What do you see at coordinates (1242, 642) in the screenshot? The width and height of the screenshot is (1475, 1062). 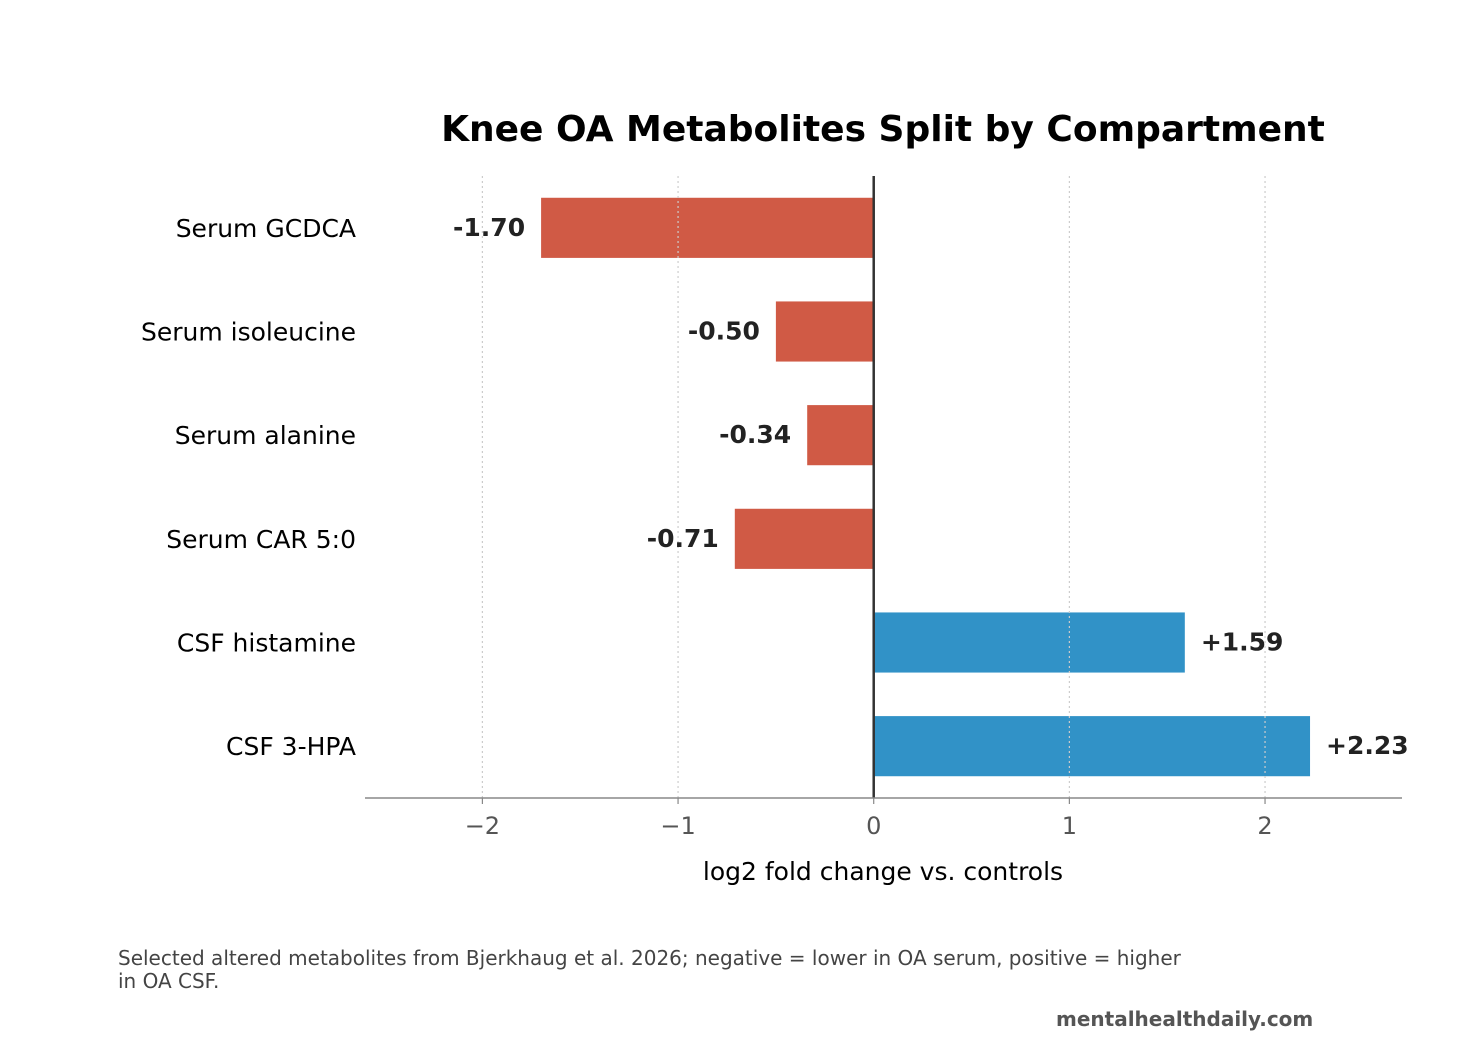 I see `value-label: +1.59` at bounding box center [1242, 642].